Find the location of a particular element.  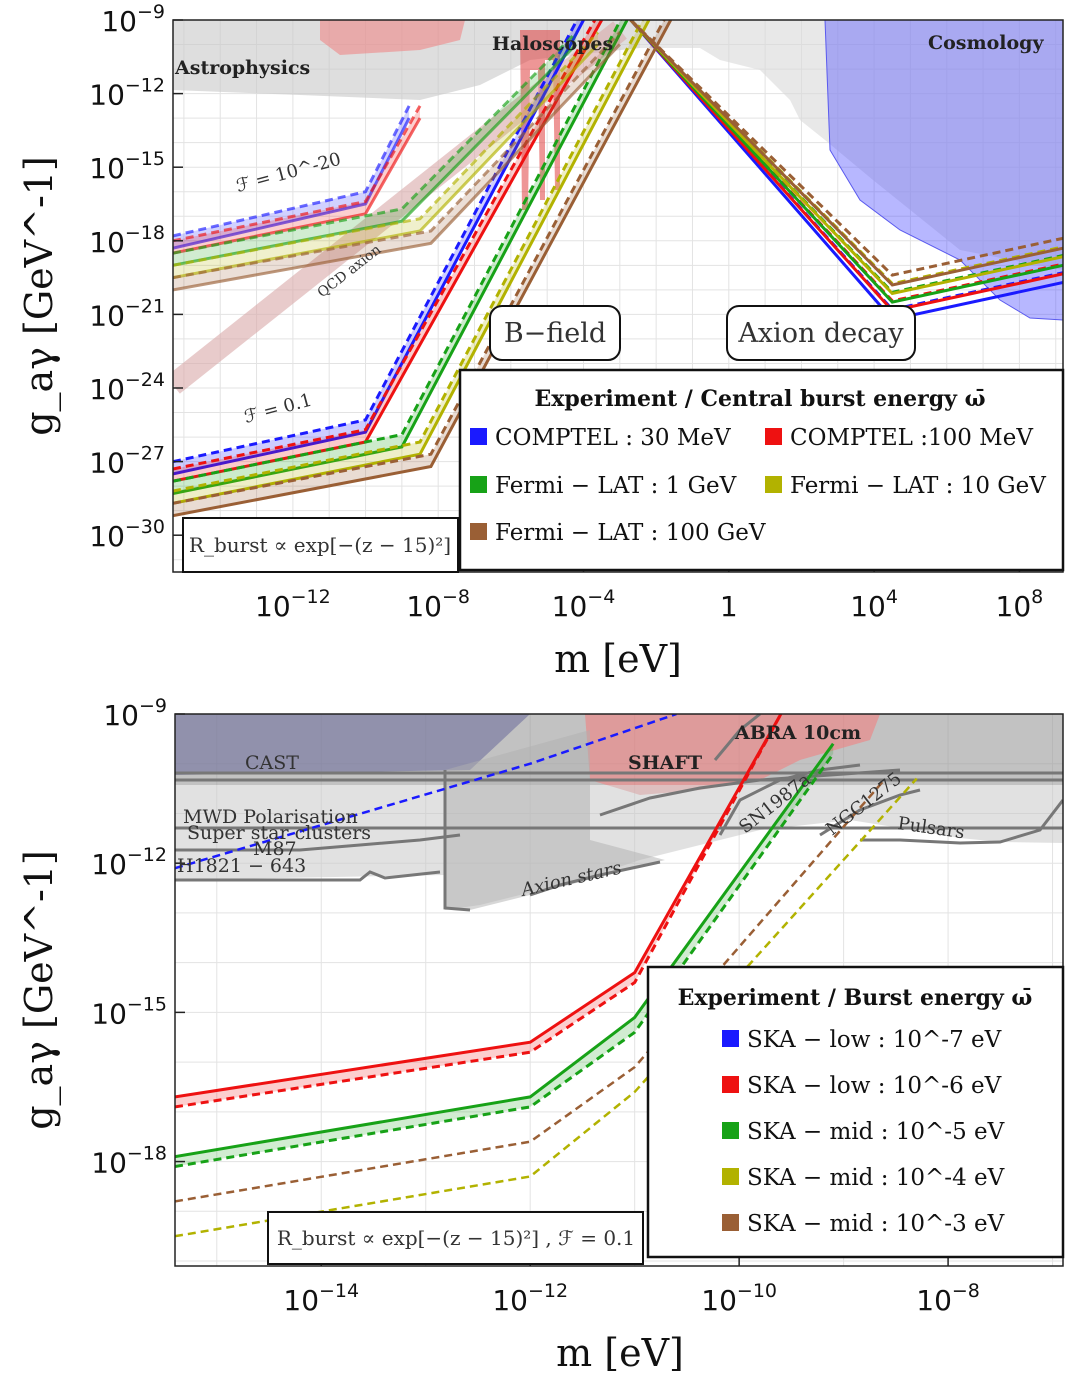

series-dashed is located at coordinates (426, 792).